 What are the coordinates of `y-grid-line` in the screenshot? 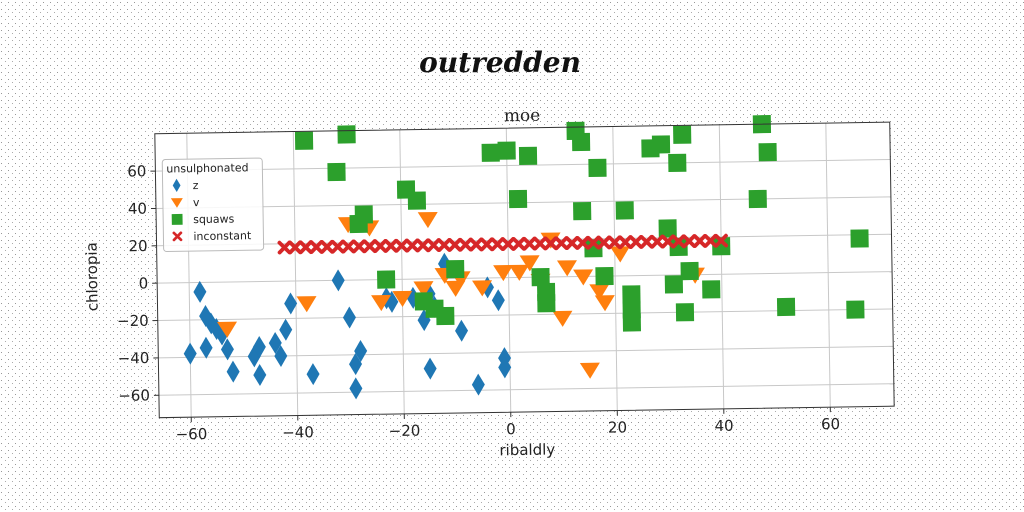 It's located at (525, 315).